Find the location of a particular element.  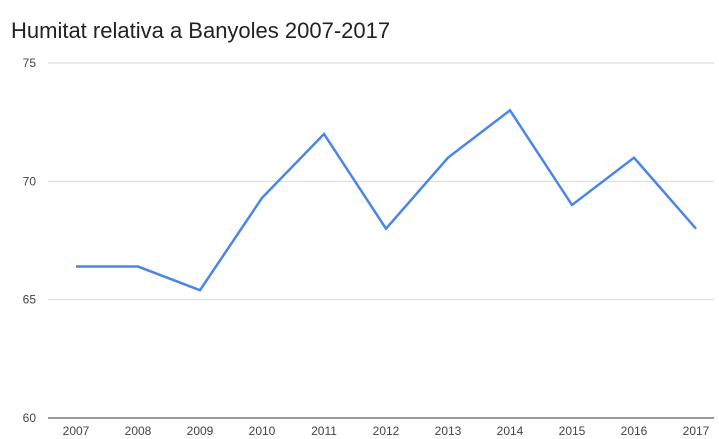

x-tick-label: 2008 is located at coordinates (138, 431).